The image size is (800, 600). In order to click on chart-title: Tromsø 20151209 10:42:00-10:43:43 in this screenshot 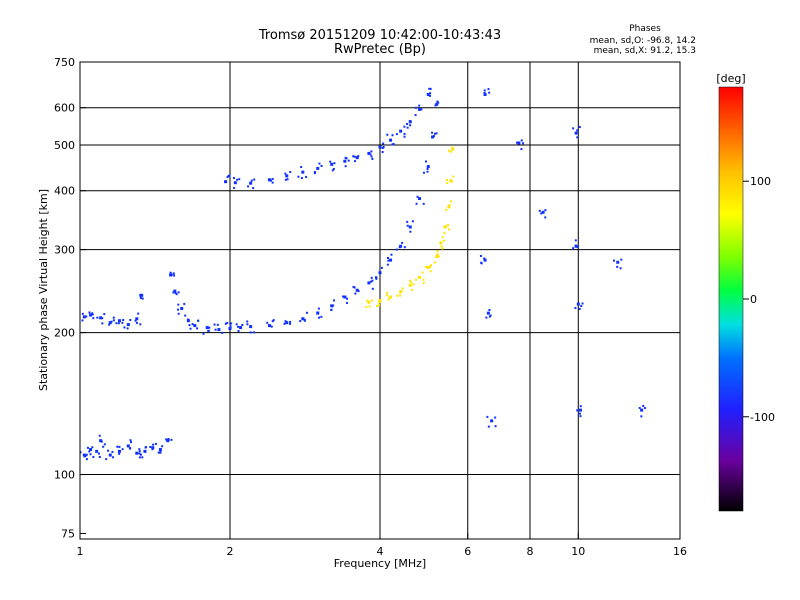, I will do `click(379, 35)`.